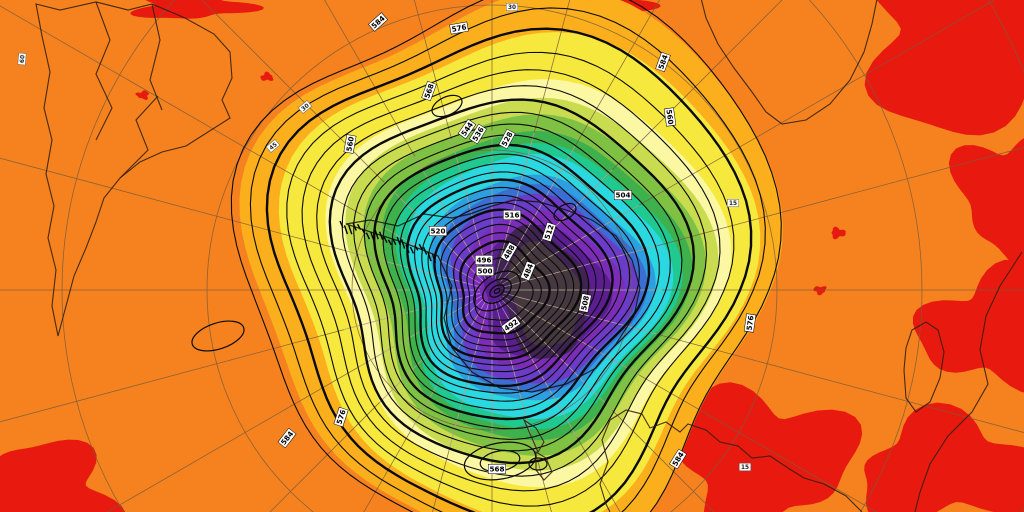 This screenshot has height=512, width=1024. Describe the element at coordinates (512, 8) in the screenshot. I see `label-text: 30` at that location.